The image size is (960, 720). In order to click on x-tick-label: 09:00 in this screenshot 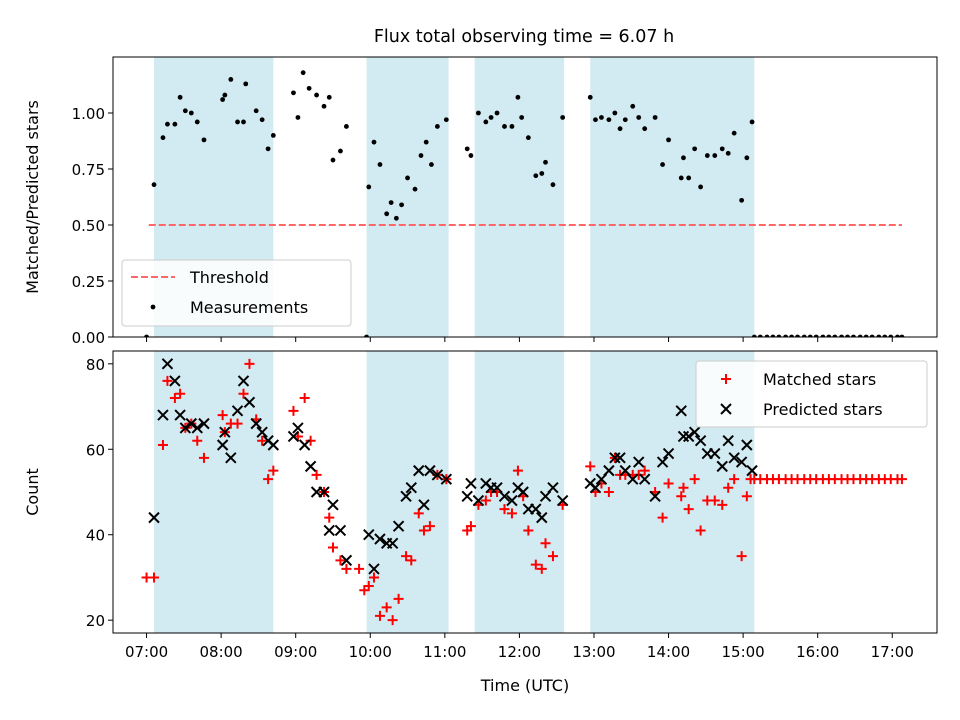, I will do `click(295, 652)`.